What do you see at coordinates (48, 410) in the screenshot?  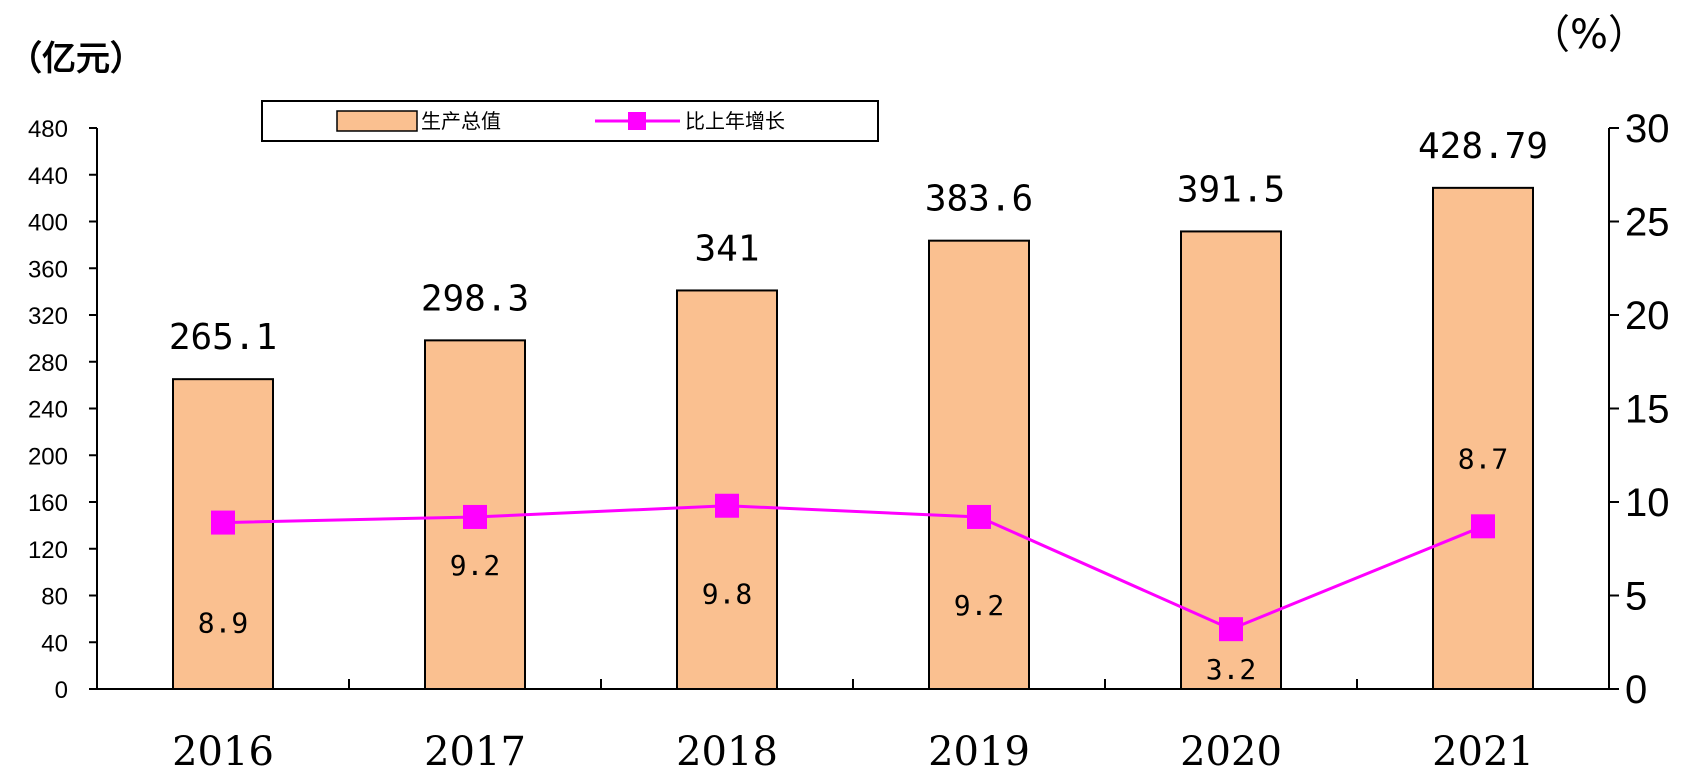 I see `left-tick-label: 240` at bounding box center [48, 410].